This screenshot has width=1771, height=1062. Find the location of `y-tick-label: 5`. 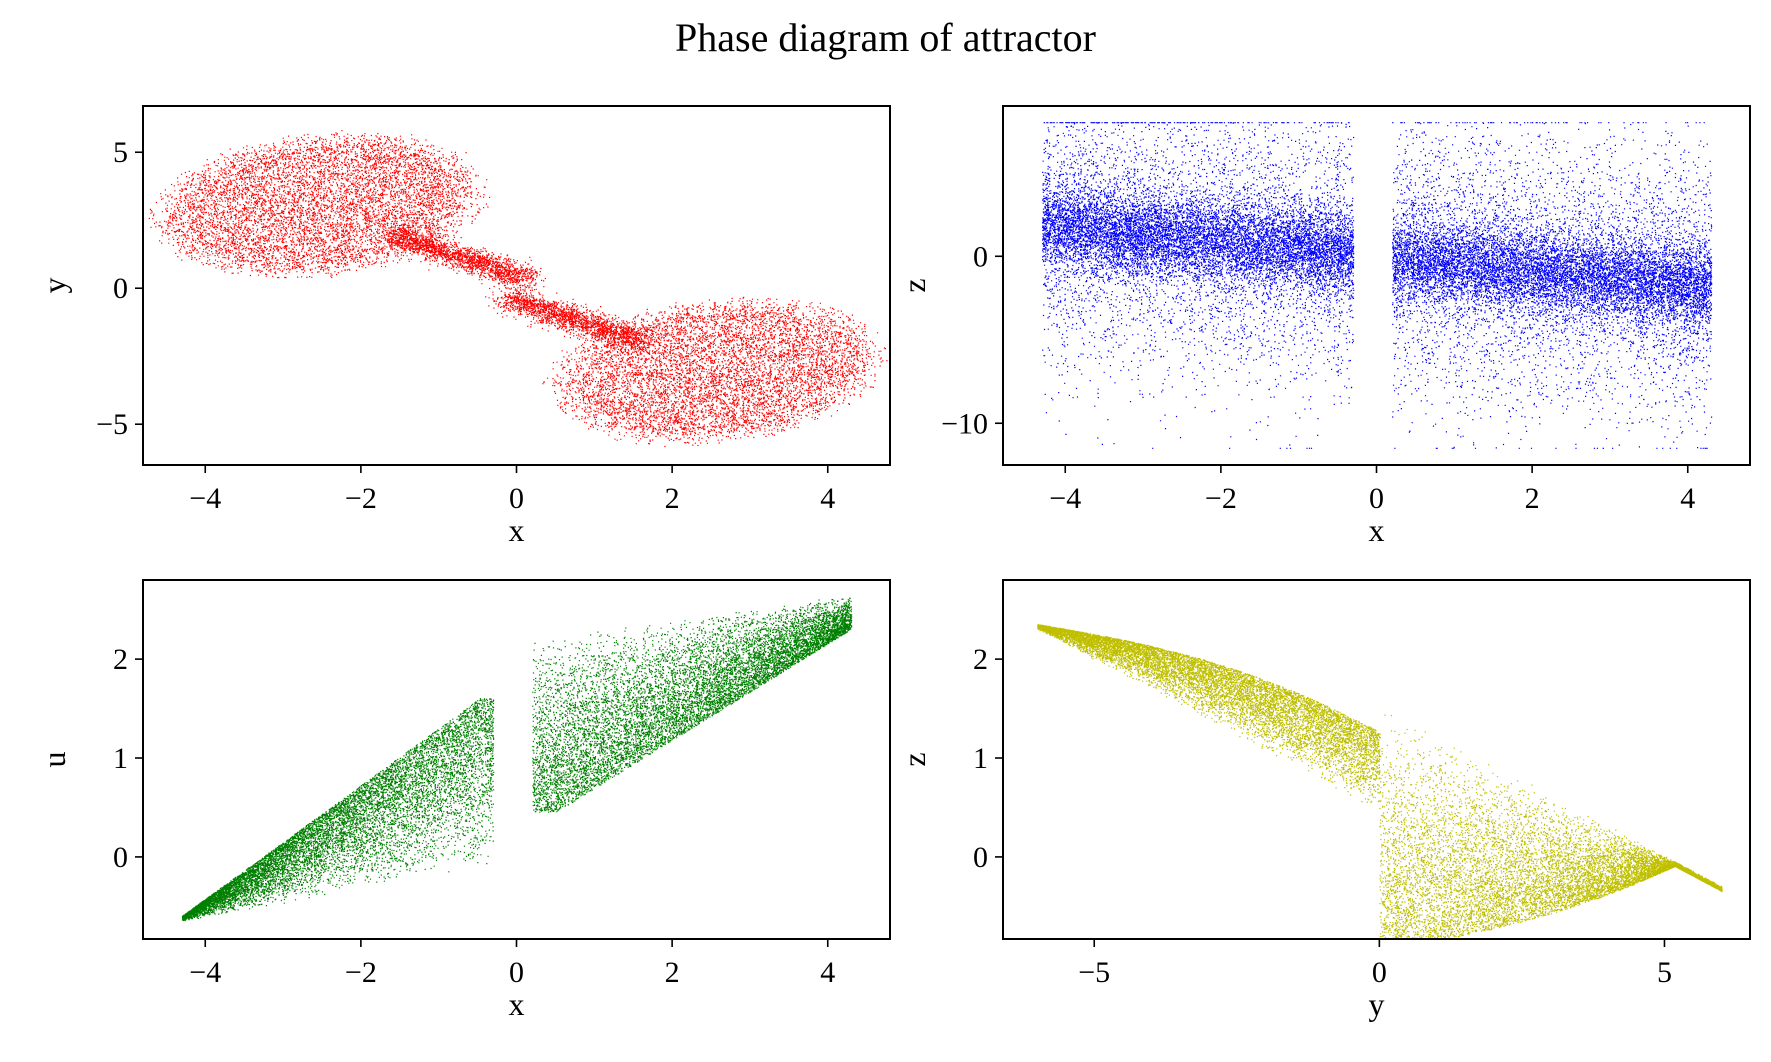

y-tick-label: 5 is located at coordinates (120, 152).